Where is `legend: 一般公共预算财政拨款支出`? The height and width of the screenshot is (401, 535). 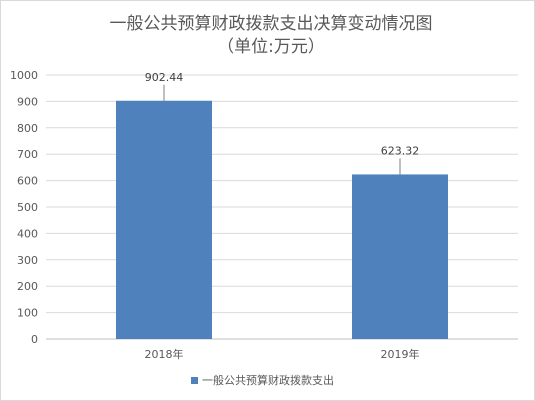
legend: 一般公共预算财政拨款支出 is located at coordinates (262, 380).